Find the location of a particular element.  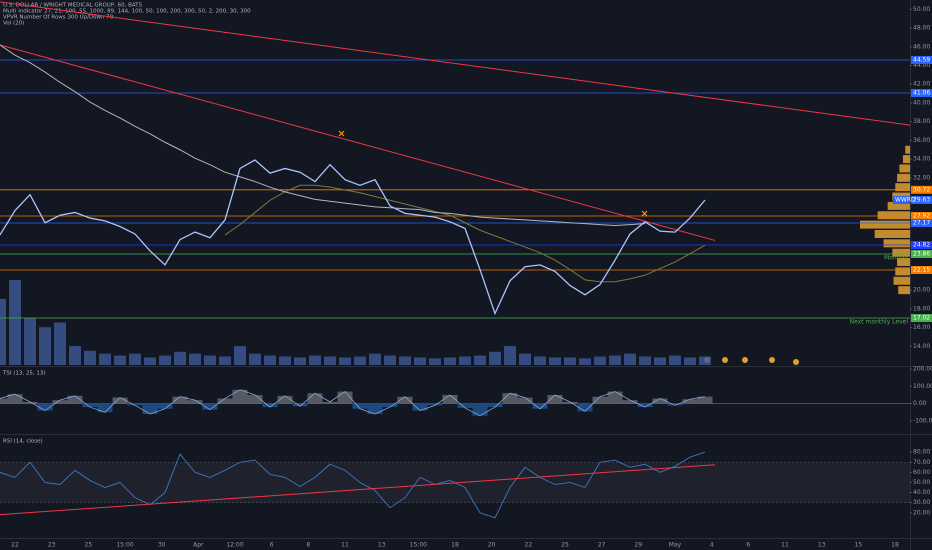

y-tick-label: 14.00 is located at coordinates (921, 346).